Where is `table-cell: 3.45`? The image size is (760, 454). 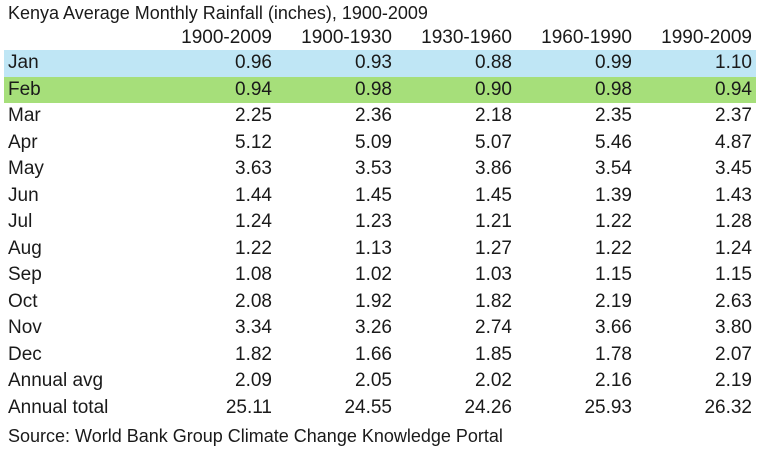
table-cell: 3.45 is located at coordinates (733, 169).